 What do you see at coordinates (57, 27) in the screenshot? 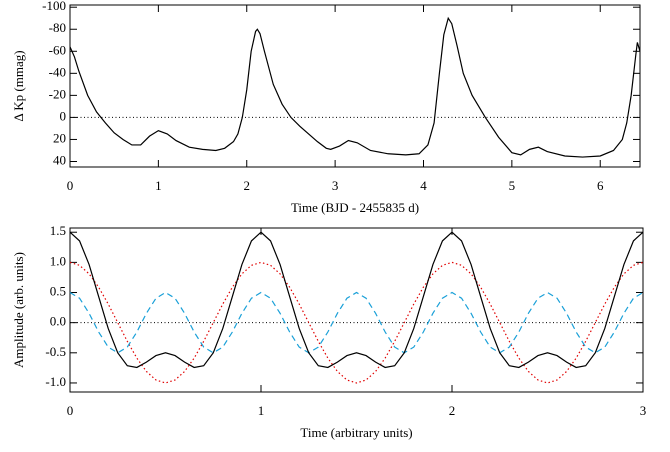
I see `y-tick-label: -80` at bounding box center [57, 27].